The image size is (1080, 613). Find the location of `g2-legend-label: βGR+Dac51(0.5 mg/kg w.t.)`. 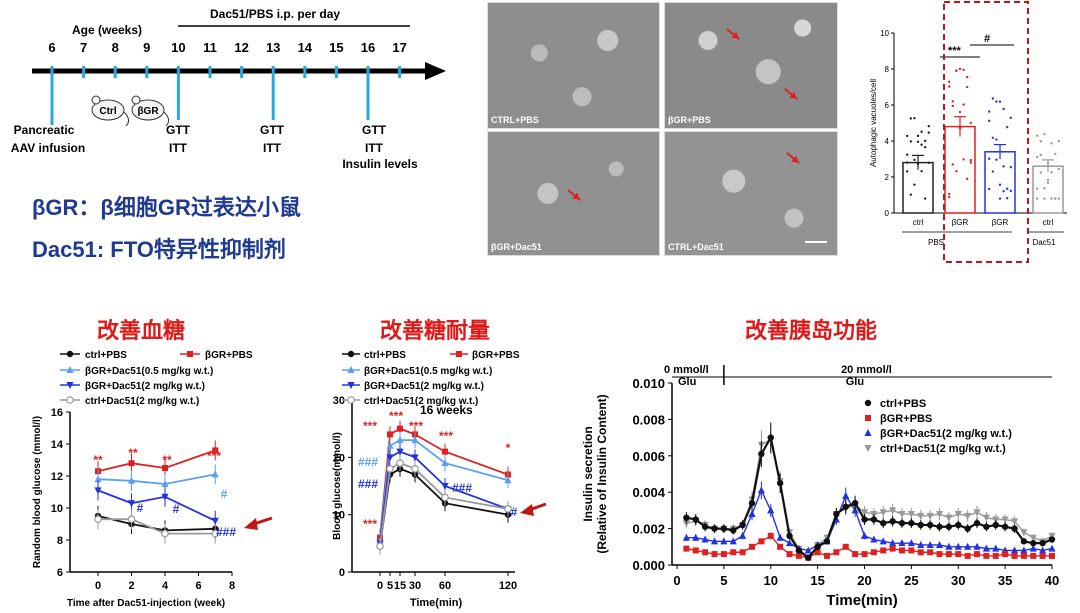

g2-legend-label: βGR+Dac51(0.5 mg/kg w.t.) is located at coordinates (428, 371).